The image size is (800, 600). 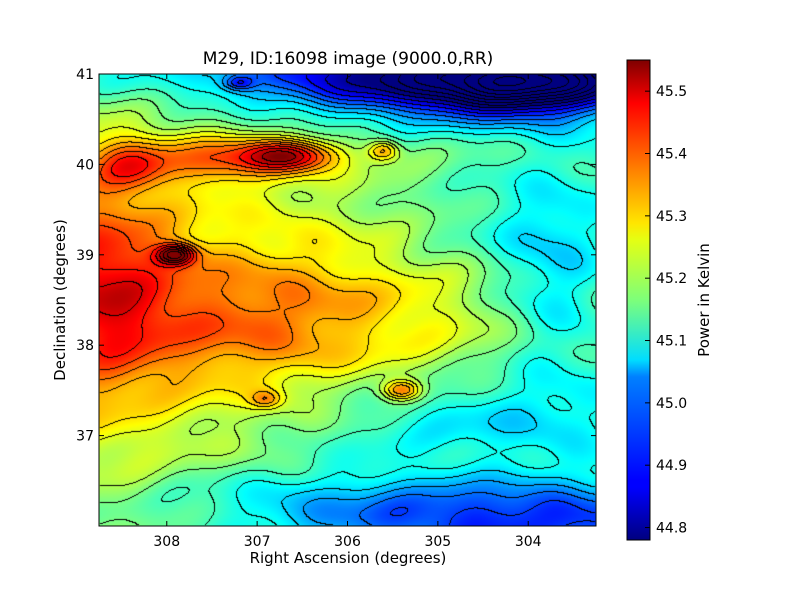 I want to click on colorbar-ticks: 44.8 44.9 45.0 45.1 45.2 45.3 45.4 45.5, so click(x=666, y=310).